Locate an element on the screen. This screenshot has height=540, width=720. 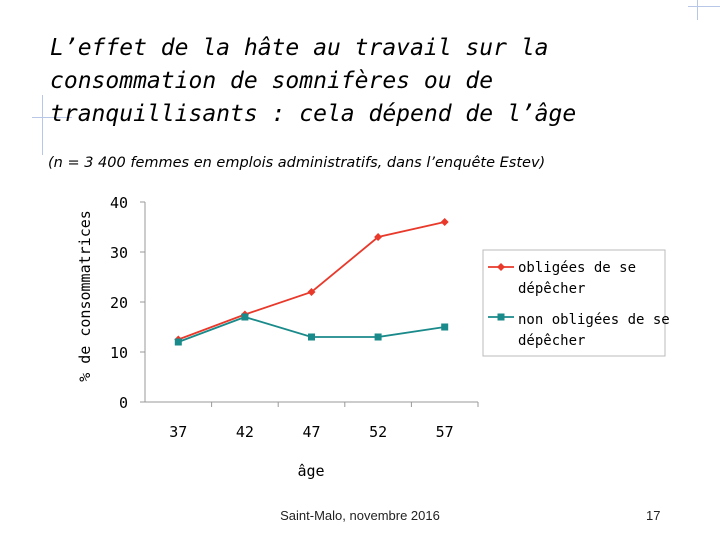
legend-item-not-hurried: non obligées de se dépêcher is located at coordinates (583, 330).